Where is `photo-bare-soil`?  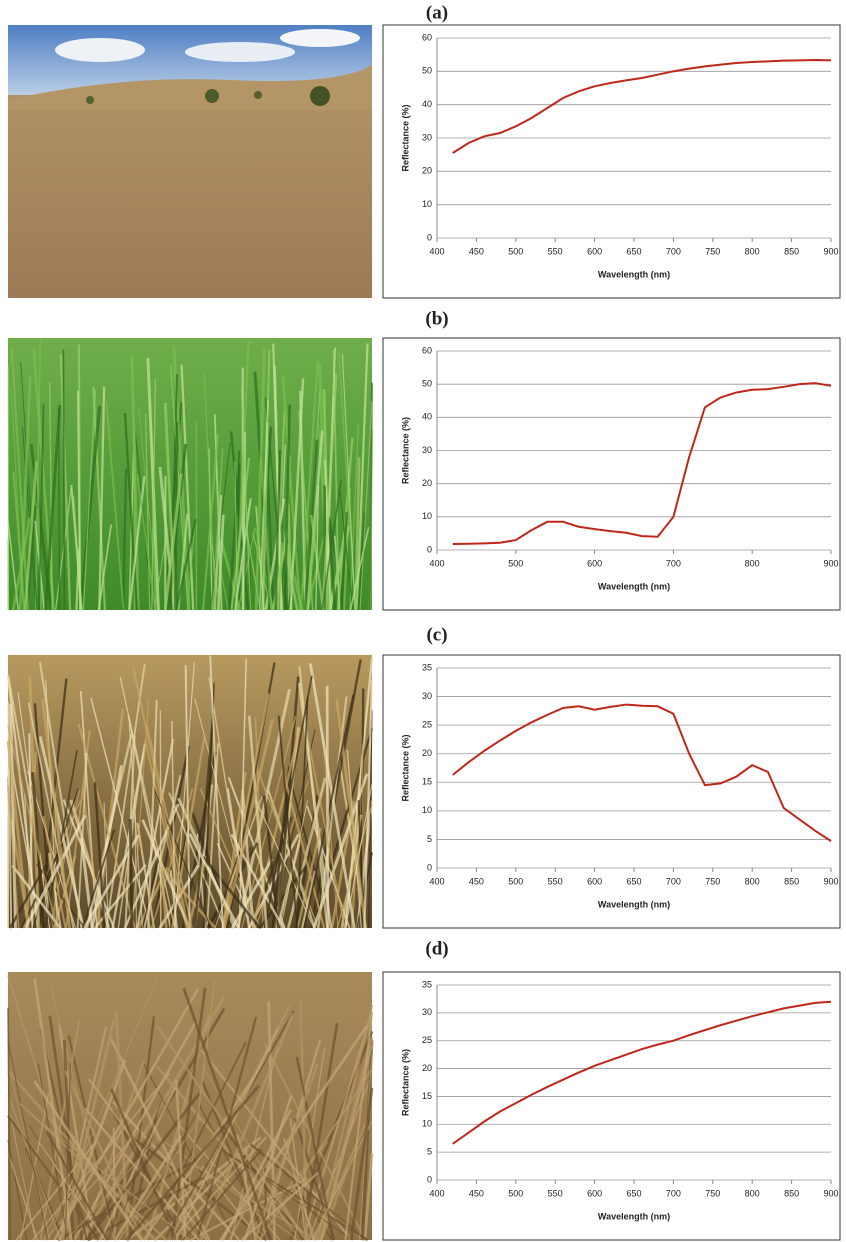
photo-bare-soil is located at coordinates (190, 161).